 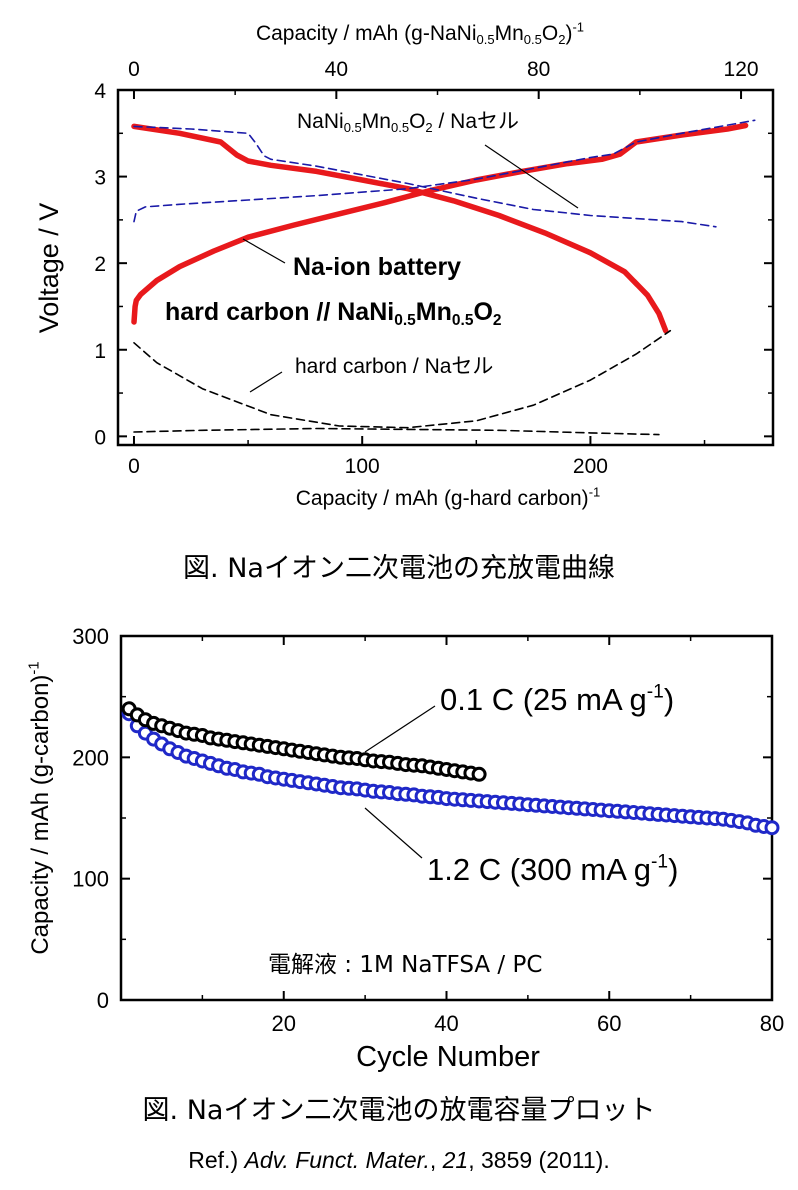 What do you see at coordinates (362, 466) in the screenshot?
I see `x-tick-label-100: 100` at bounding box center [362, 466].